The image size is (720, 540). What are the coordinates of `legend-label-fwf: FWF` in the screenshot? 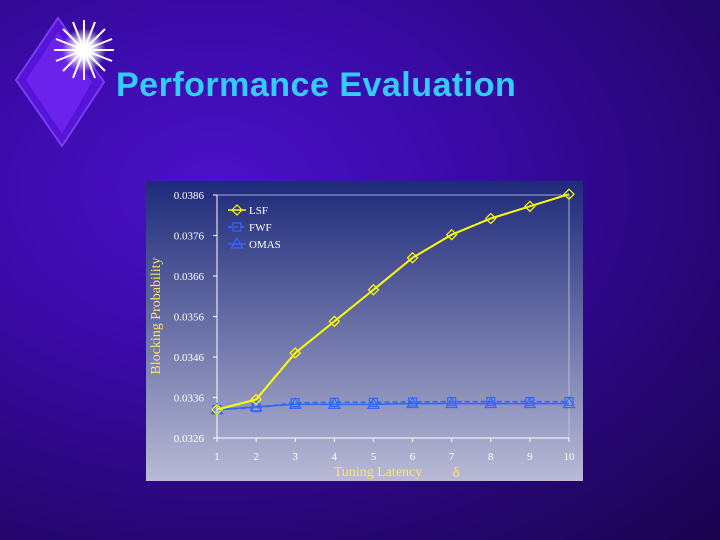 It's located at (260, 228).